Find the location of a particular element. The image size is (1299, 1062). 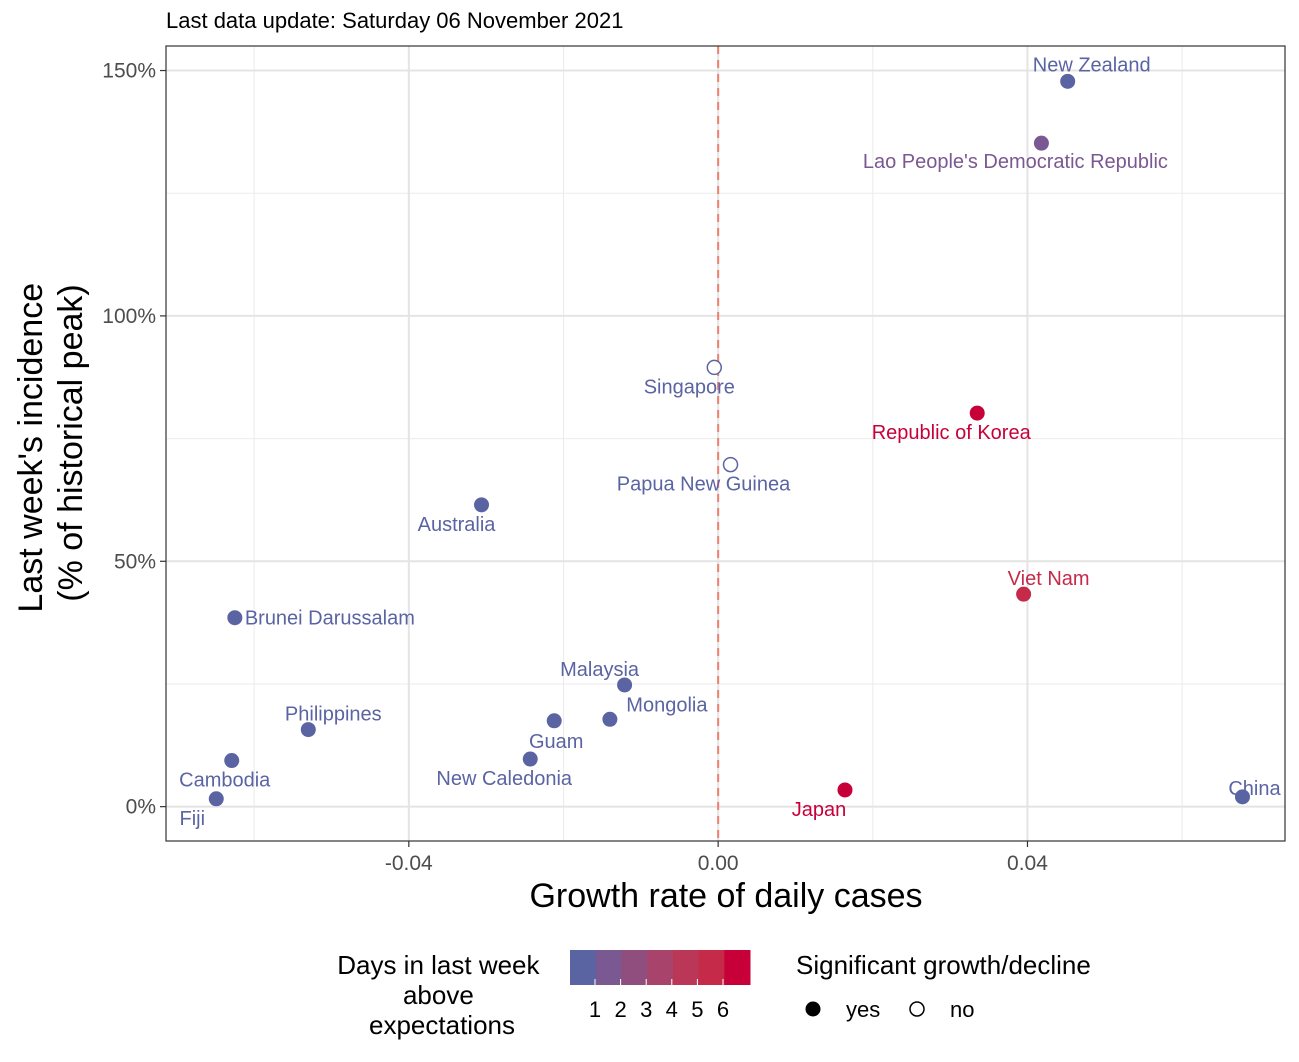

x-tick-label: 0.04 is located at coordinates (1027, 863).